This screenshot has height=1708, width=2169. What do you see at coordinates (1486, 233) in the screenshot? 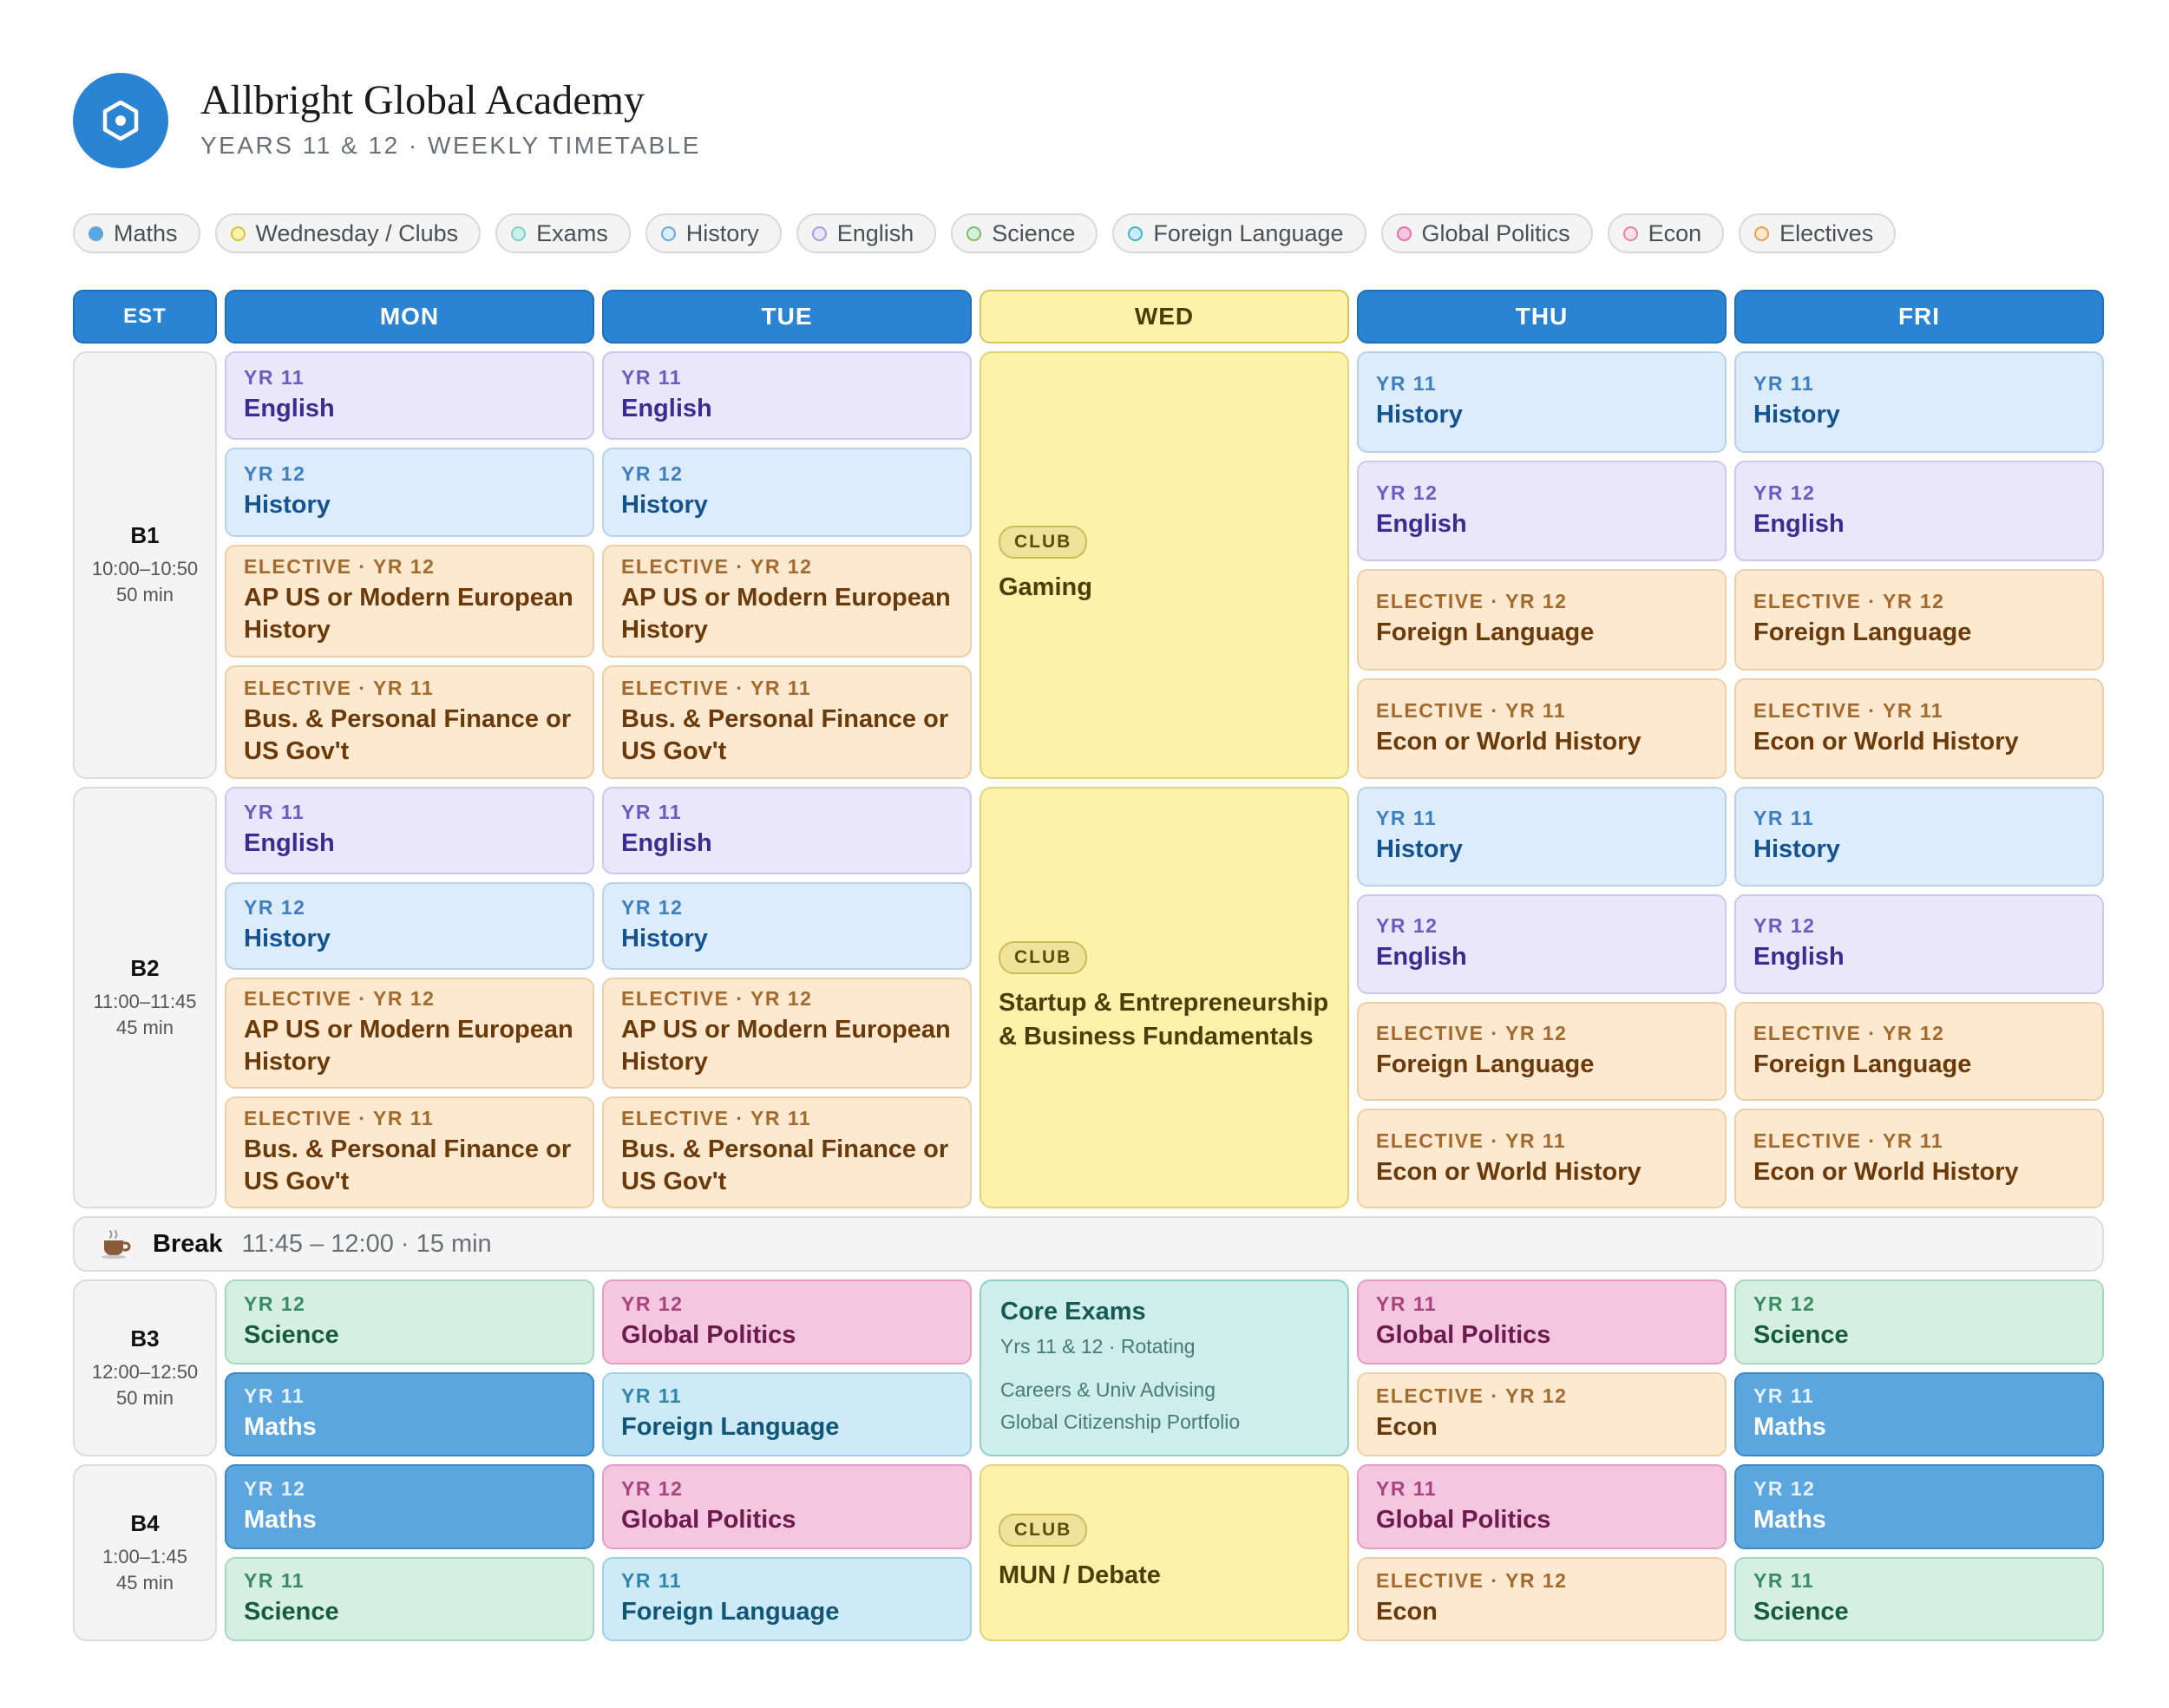
I see `legend-item-global-politics: Global Politics` at bounding box center [1486, 233].